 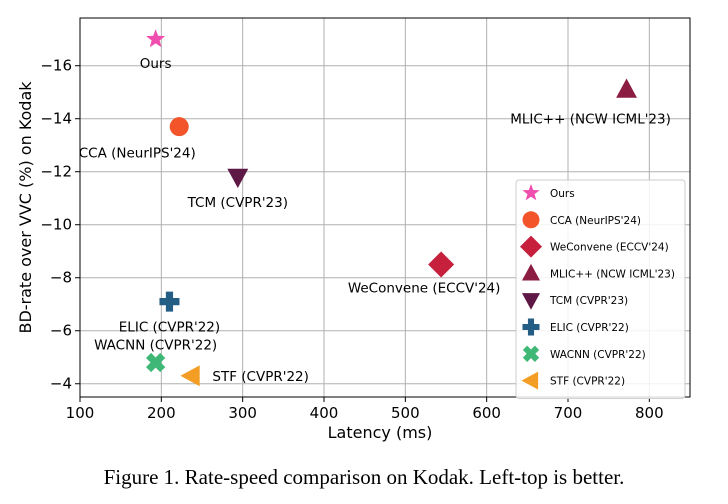 What do you see at coordinates (137, 154) in the screenshot?
I see `point-label: CCA (NeurIPS'24)` at bounding box center [137, 154].